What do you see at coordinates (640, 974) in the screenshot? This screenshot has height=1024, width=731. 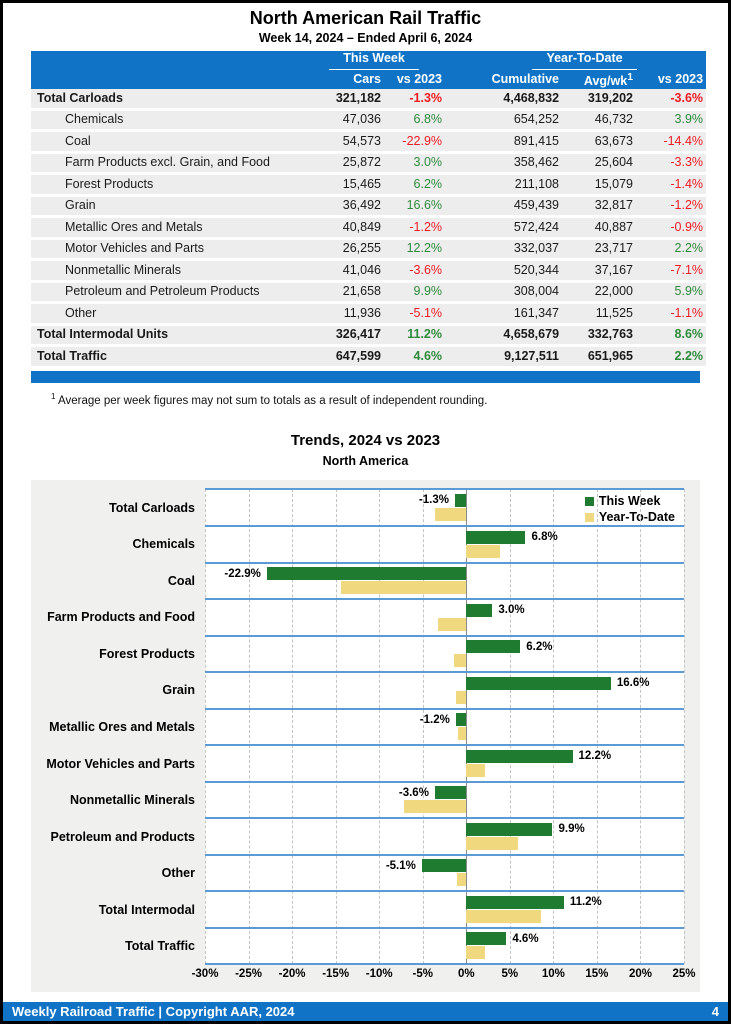 I see `x-axis-tick-label: 20%` at bounding box center [640, 974].